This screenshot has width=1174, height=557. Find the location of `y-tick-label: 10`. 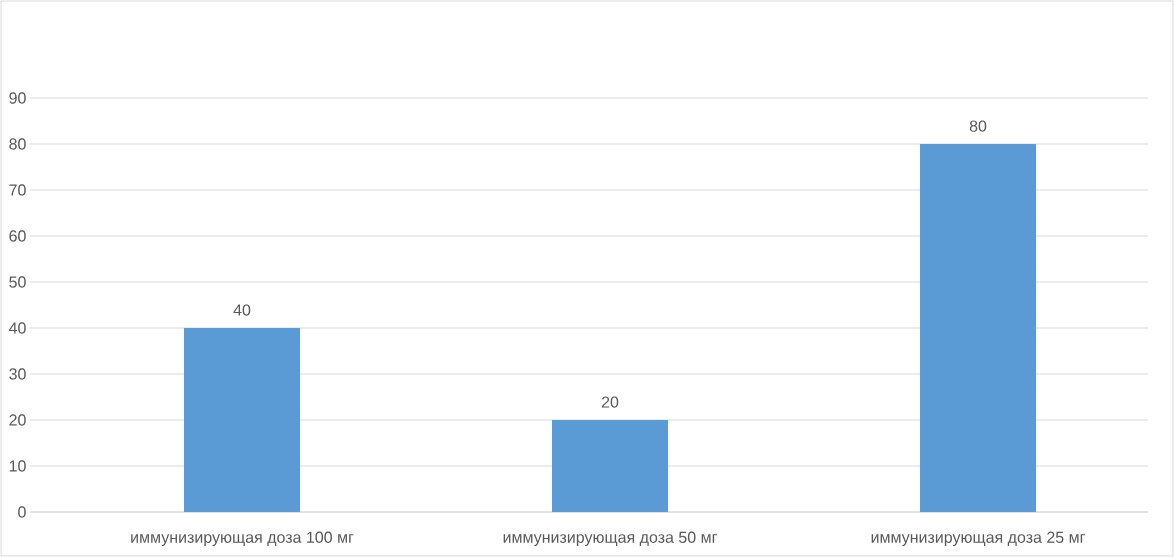

y-tick-label: 10 is located at coordinates (17, 466).